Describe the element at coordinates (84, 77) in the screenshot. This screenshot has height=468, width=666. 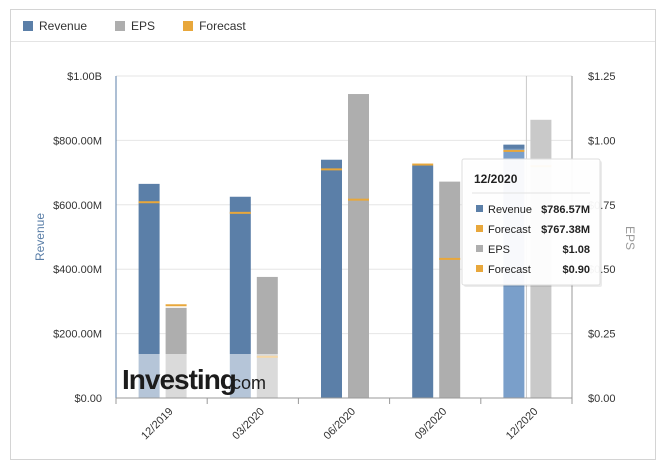
I see `left-tick-label: $1.00B` at that location.